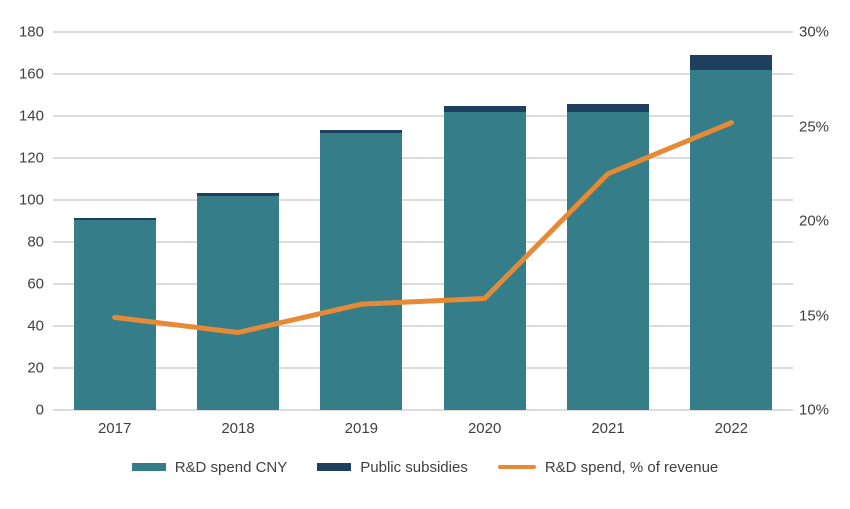 The height and width of the screenshot is (509, 850). I want to click on left-axis-tick-label: 120, so click(31, 158).